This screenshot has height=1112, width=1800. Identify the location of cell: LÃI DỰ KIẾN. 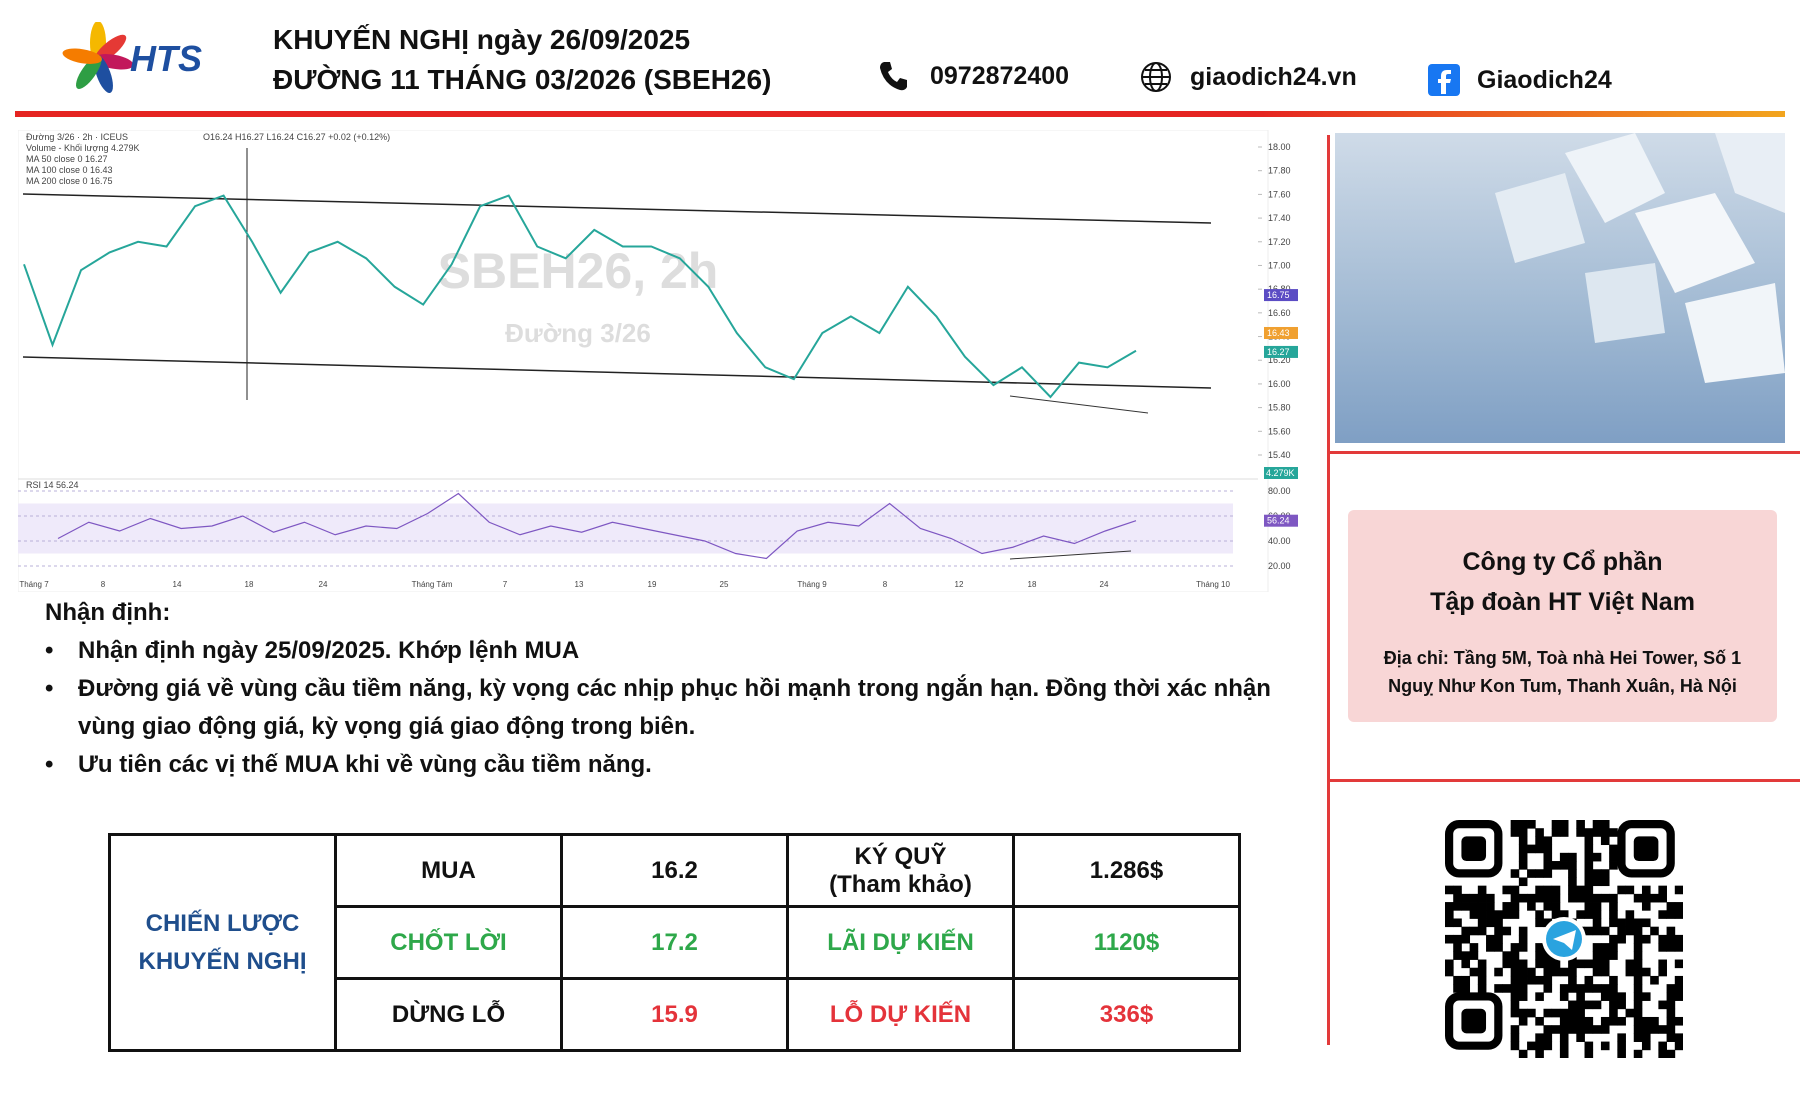
(900, 942).